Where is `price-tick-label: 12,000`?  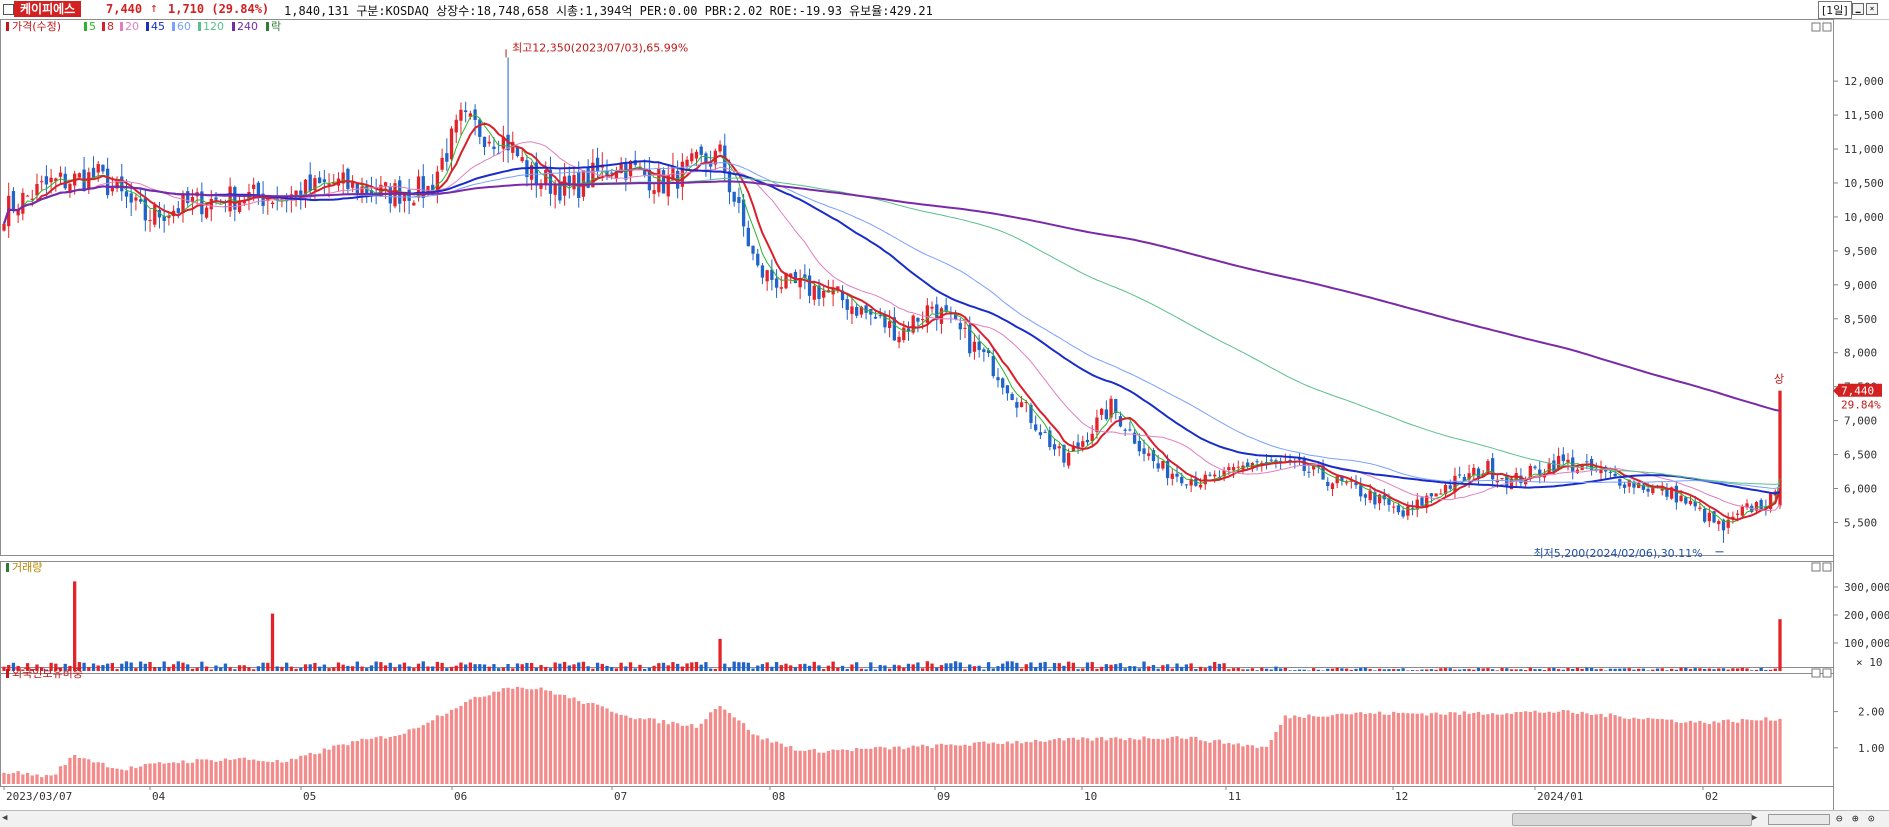
price-tick-label: 12,000 is located at coordinates (1864, 81).